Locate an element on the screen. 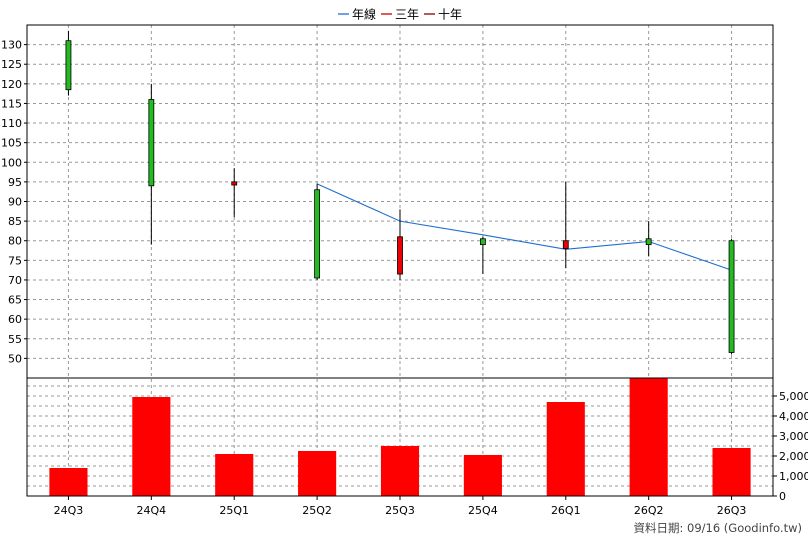 The image size is (808, 544). price-tick-label: 120 is located at coordinates (11, 84).